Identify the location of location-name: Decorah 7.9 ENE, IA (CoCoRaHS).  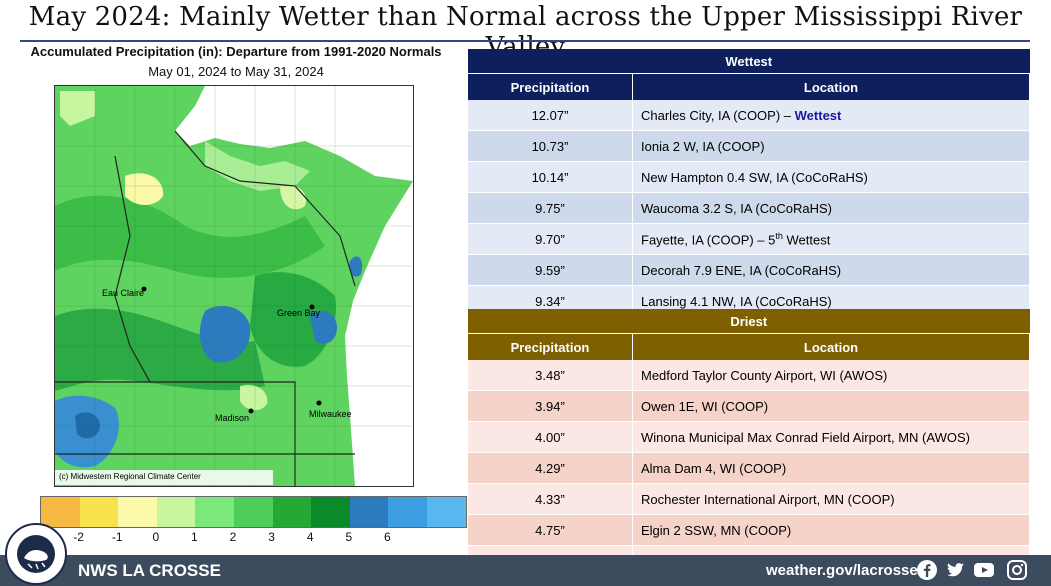
(741, 270).